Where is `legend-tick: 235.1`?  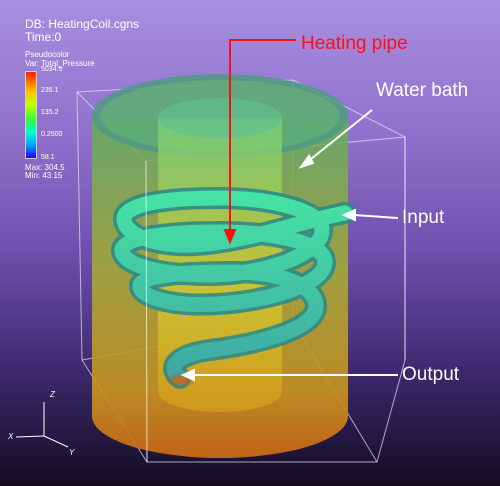
legend-tick: 235.1 is located at coordinates (50, 90).